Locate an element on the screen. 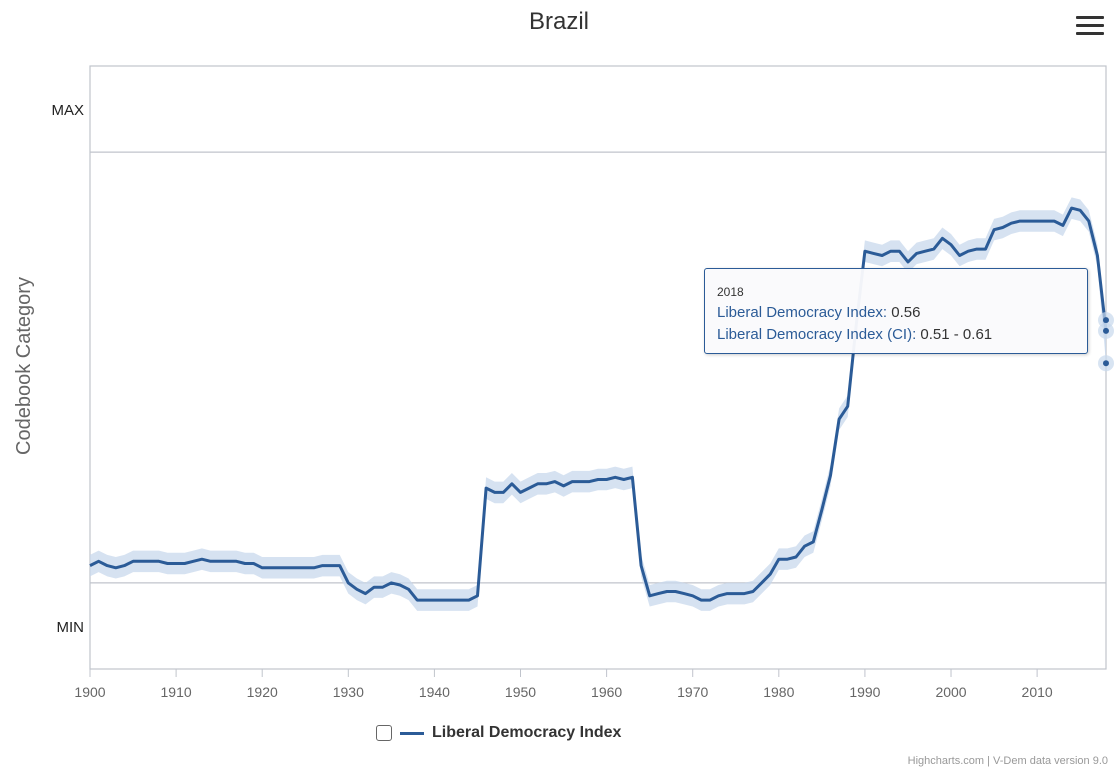 The image size is (1118, 771). tooltip-ci-value: 0.51 - 0.61 is located at coordinates (956, 334).